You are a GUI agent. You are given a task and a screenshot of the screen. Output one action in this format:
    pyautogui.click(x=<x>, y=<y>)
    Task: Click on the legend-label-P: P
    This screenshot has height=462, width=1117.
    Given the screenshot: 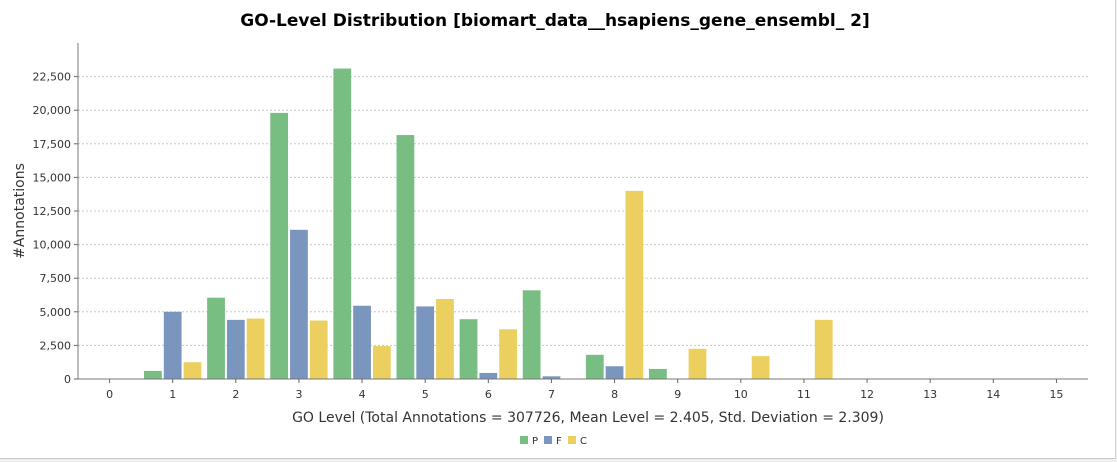 What is the action you would take?
    pyautogui.click(x=535, y=441)
    